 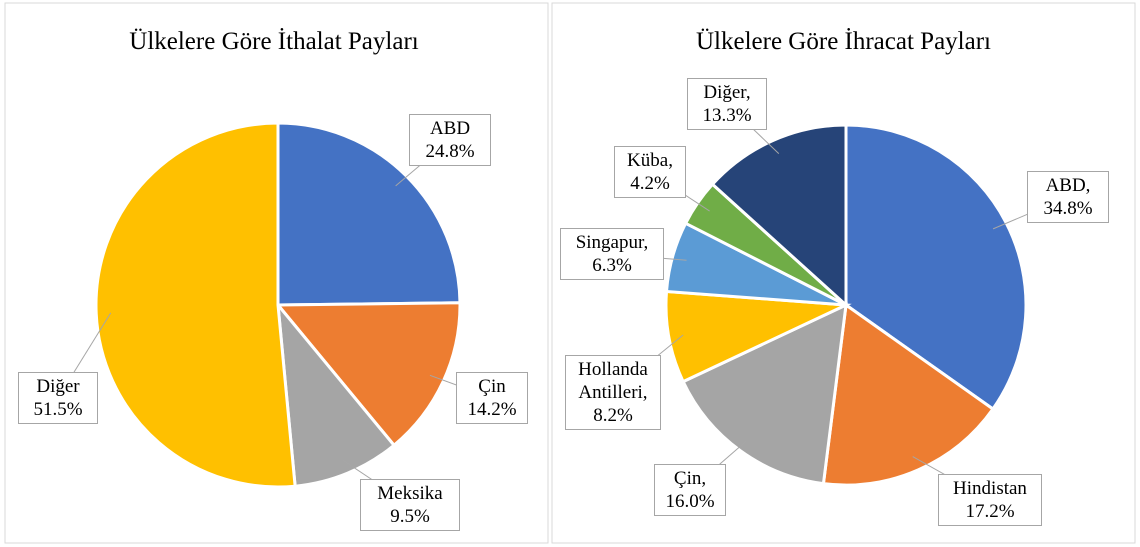 I want to click on label-category: Çin,, so click(x=690, y=478).